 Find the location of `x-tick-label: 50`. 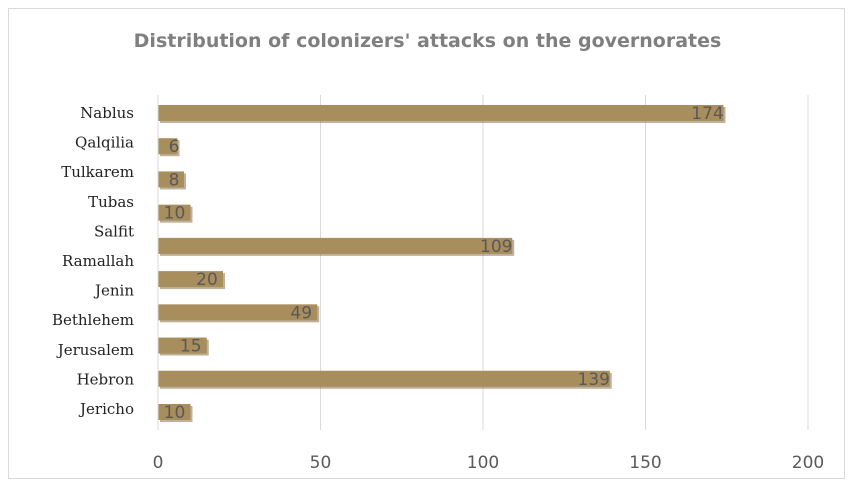

x-tick-label: 50 is located at coordinates (321, 463).